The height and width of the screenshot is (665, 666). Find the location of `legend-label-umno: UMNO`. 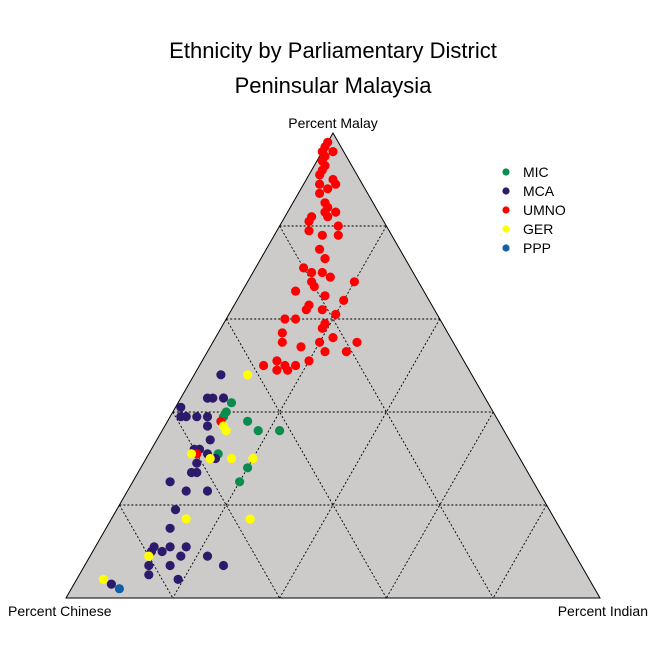

legend-label-umno: UMNO is located at coordinates (544, 210).